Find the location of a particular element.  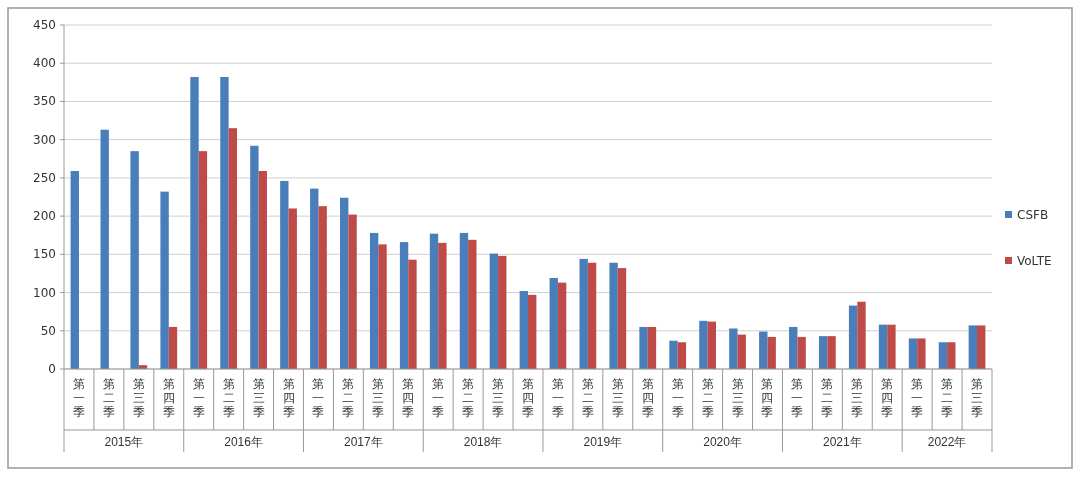

y-tick-label: 150 is located at coordinates (44, 254).